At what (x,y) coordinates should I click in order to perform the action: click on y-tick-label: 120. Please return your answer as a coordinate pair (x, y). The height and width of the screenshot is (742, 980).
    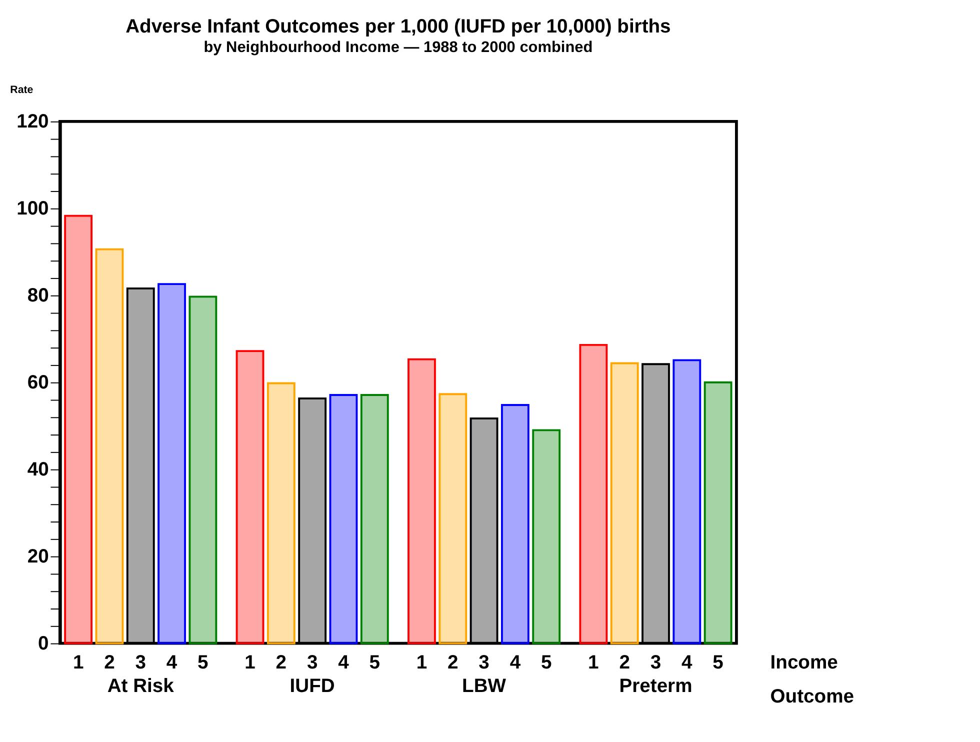
    Looking at the image, I should click on (32, 122).